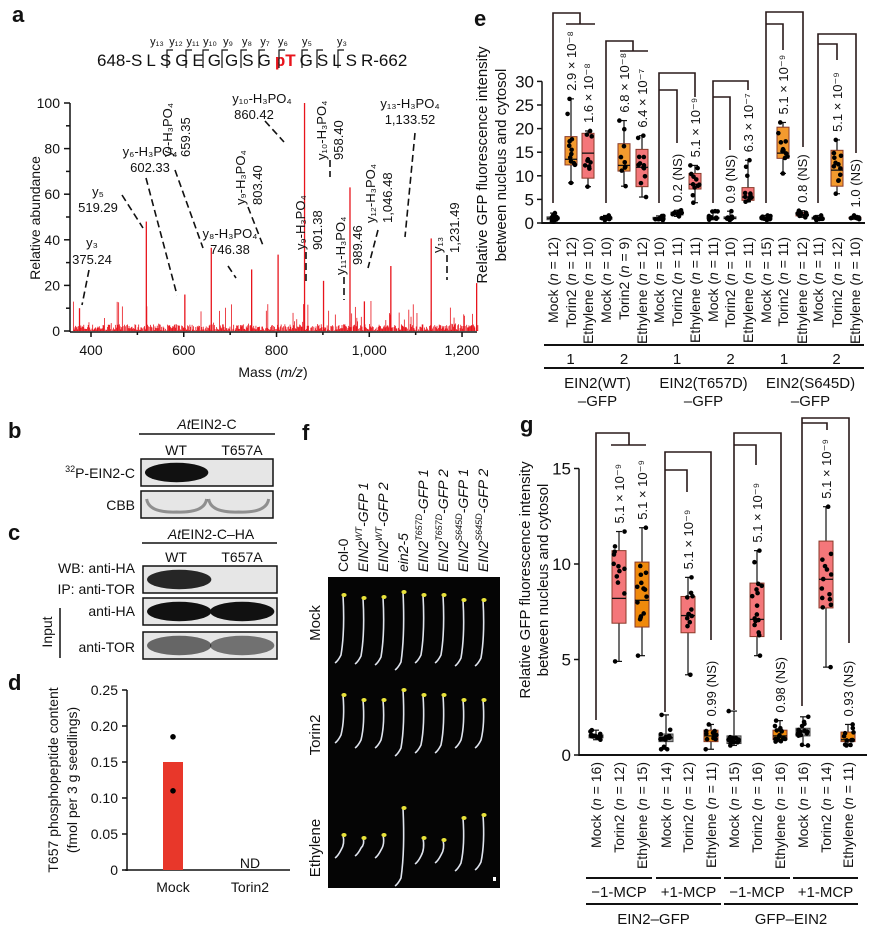 This screenshot has height=929, width=886. Describe the element at coordinates (462, 350) in the screenshot. I see `x-tick-label: 1,200` at that location.